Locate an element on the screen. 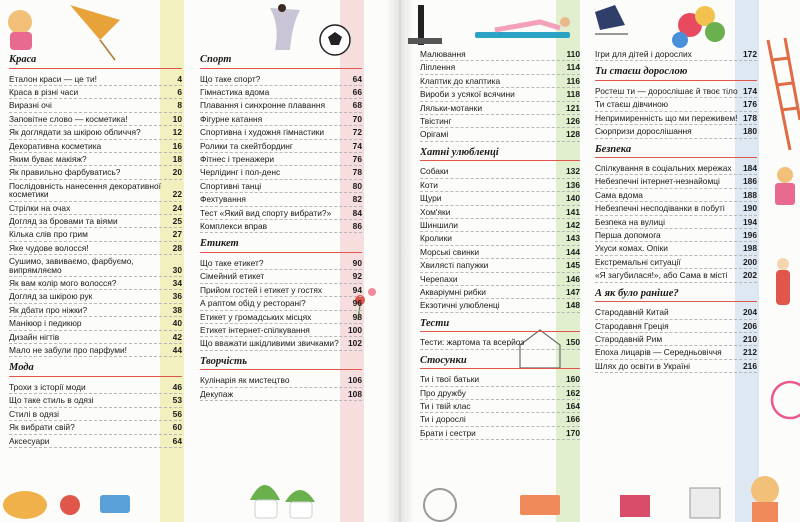 The height and width of the screenshot is (522, 800). entry-page-number: 200 is located at coordinates (750, 261).